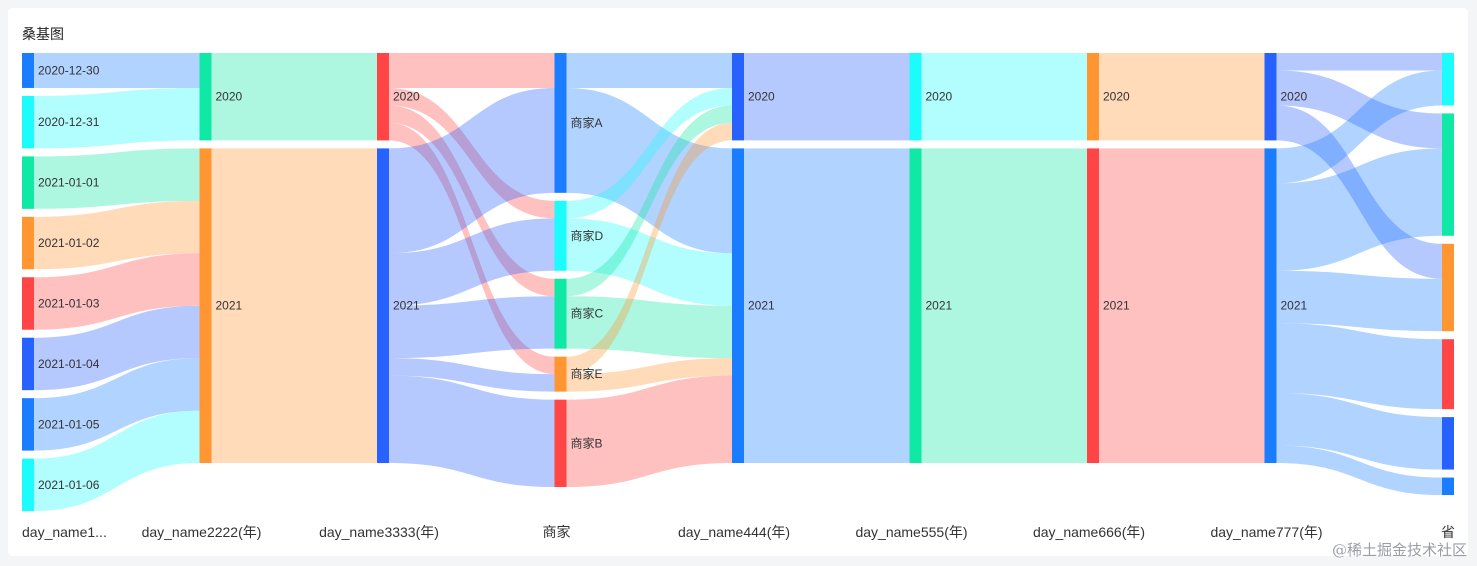  What do you see at coordinates (1448, 532) in the screenshot?
I see `column-label: 省` at bounding box center [1448, 532].